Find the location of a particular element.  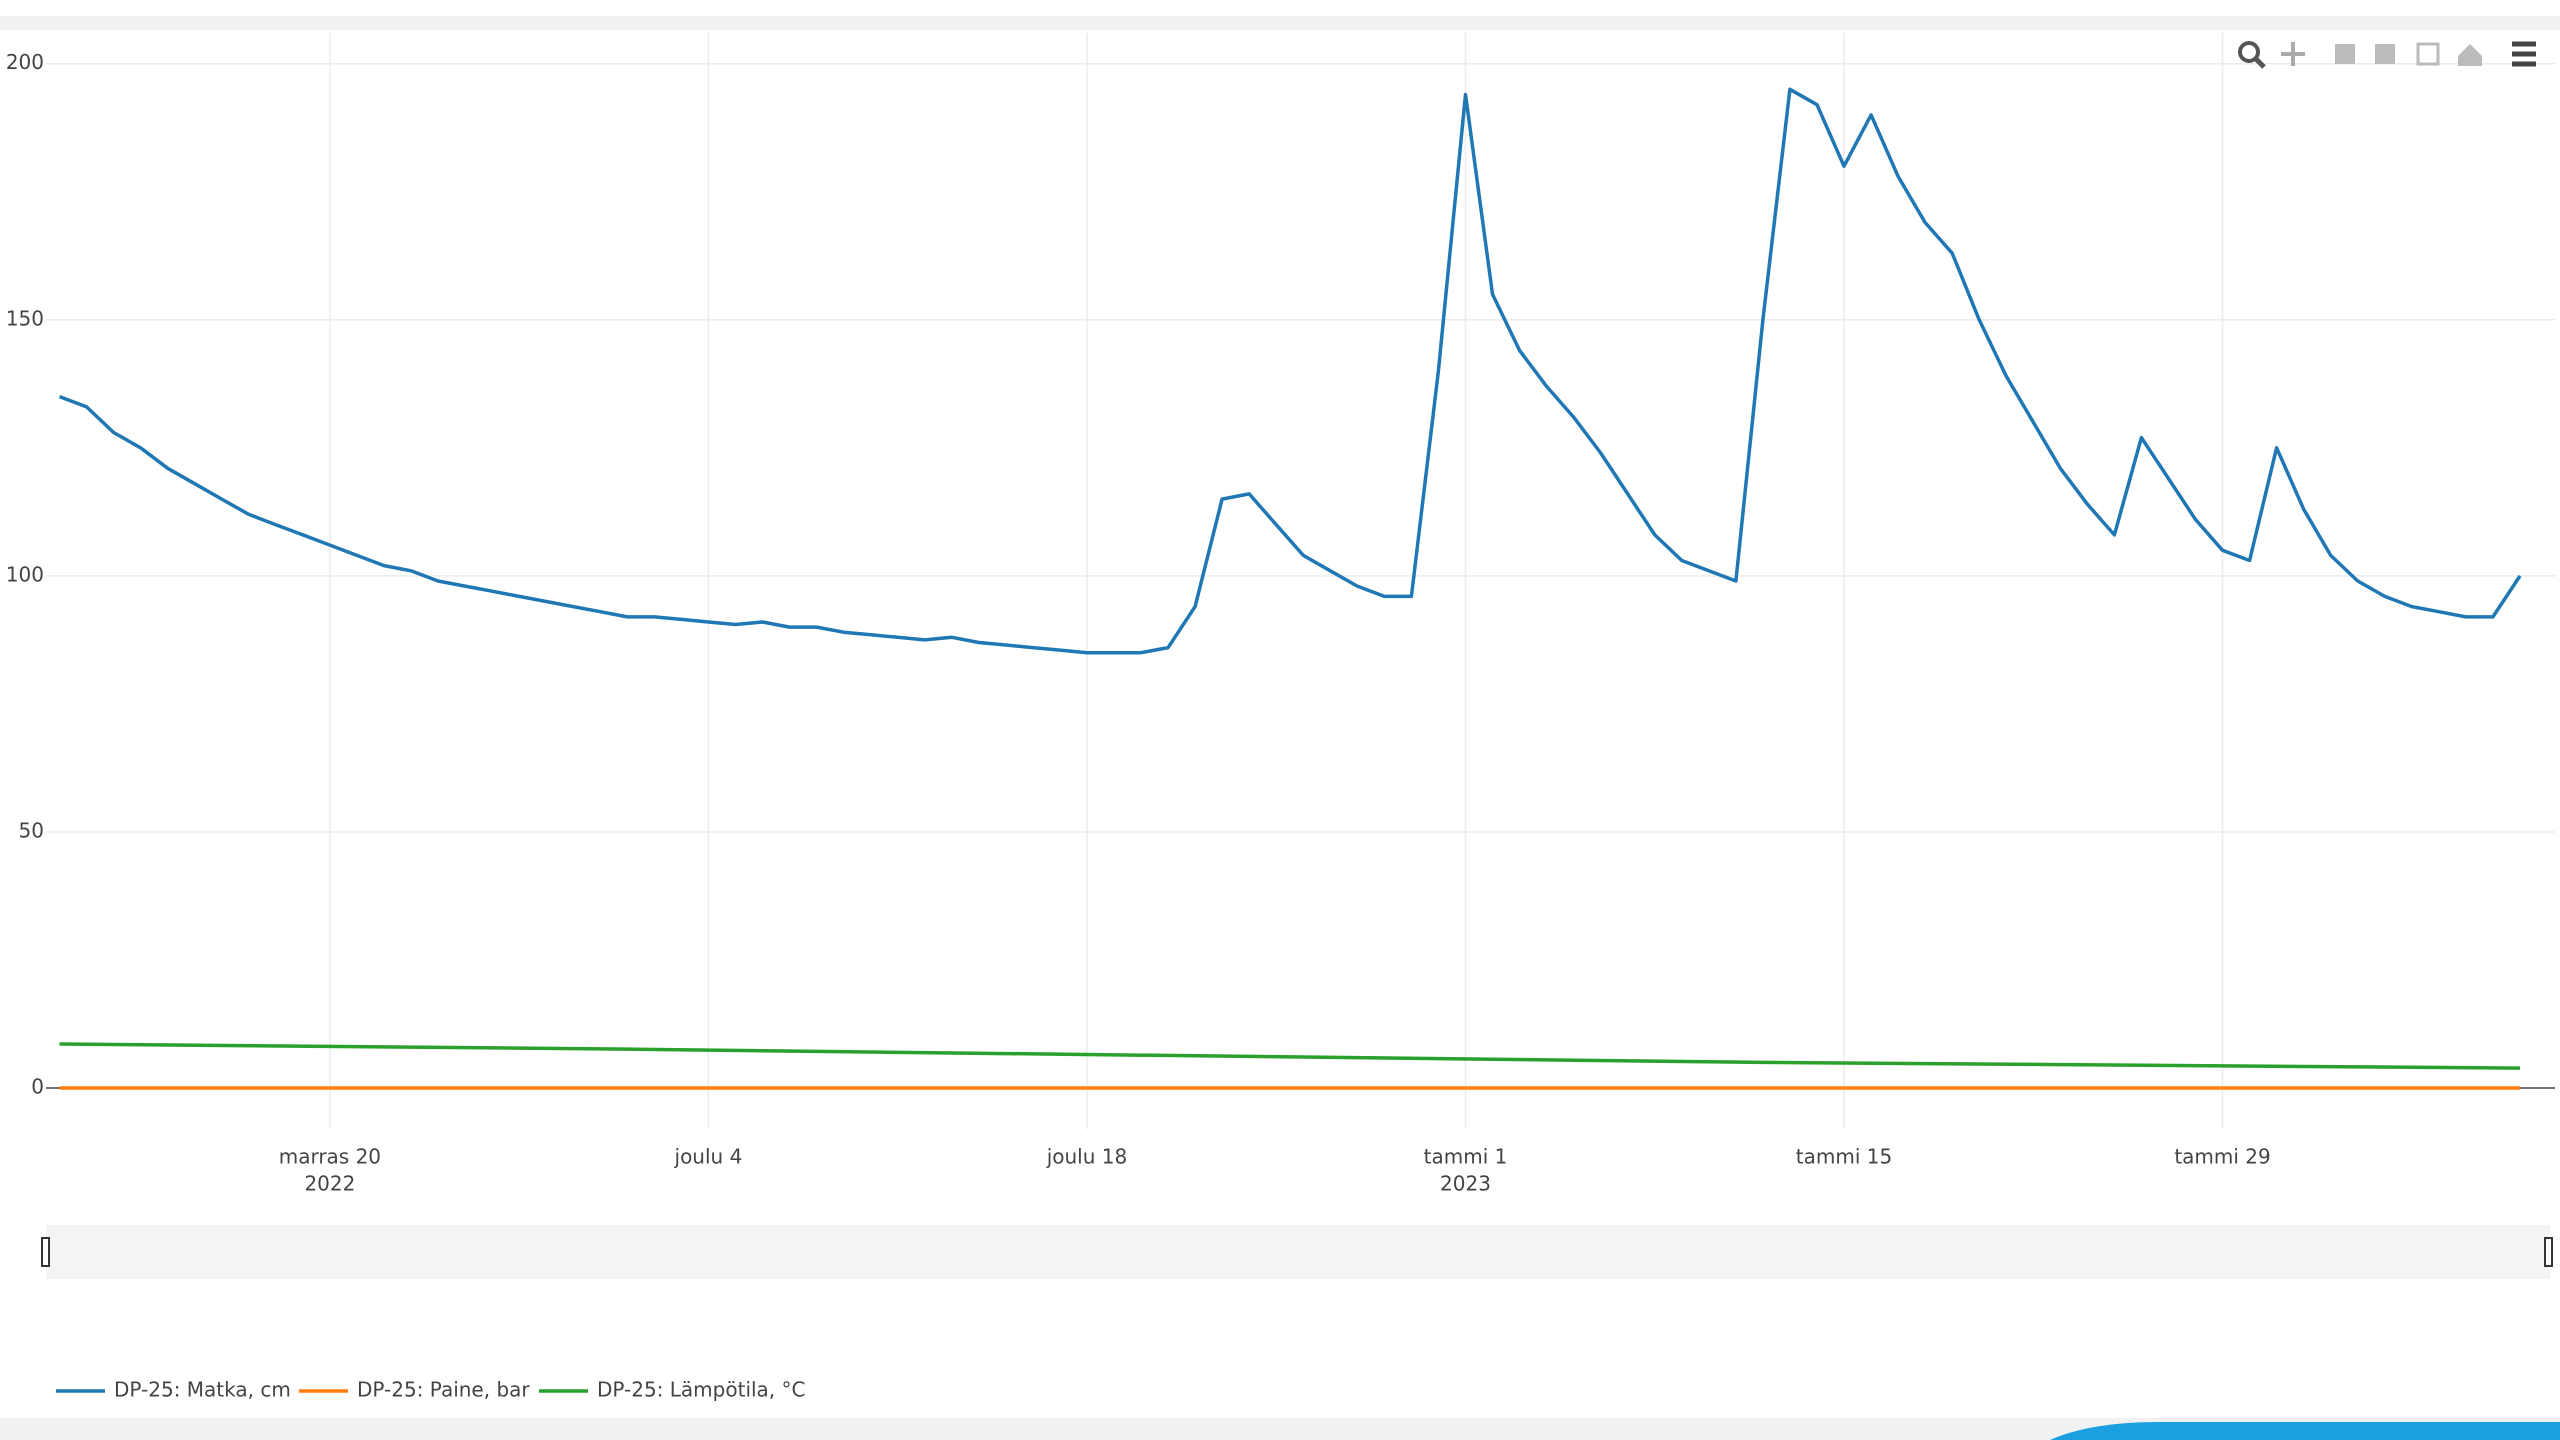

bottom-bar is located at coordinates (1280, 1429).